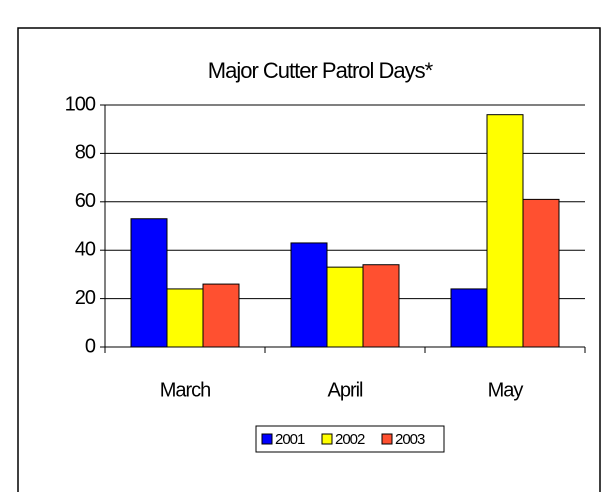 The image size is (608, 492). Describe the element at coordinates (410, 439) in the screenshot. I see `legend-label: 2003` at that location.